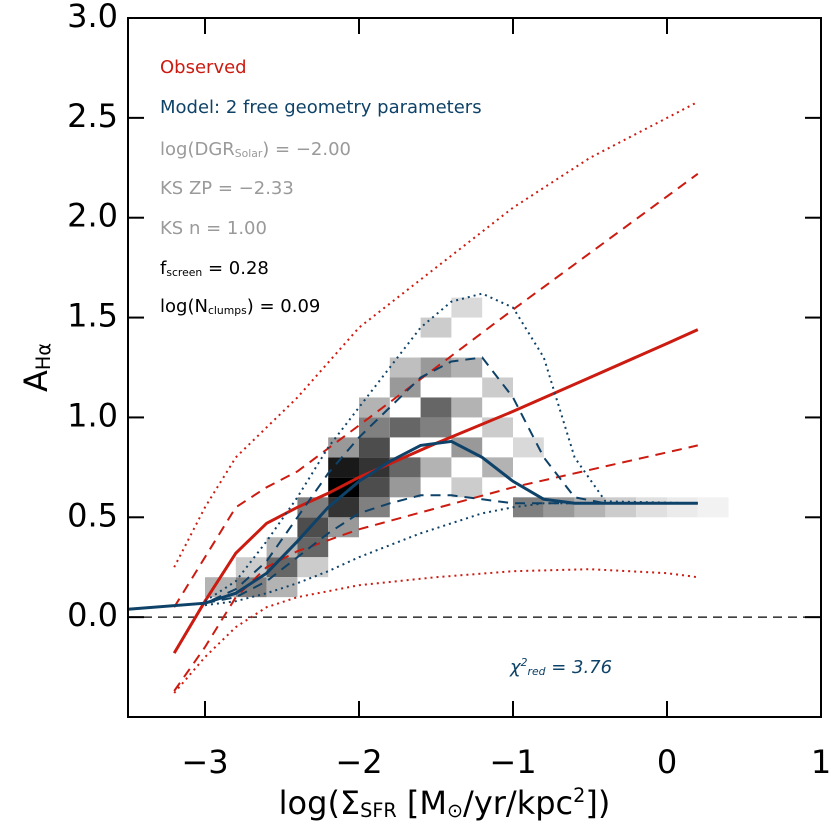 This screenshot has width=831, height=827. Describe the element at coordinates (579, 795) in the screenshot. I see `x-axis-label-part: 2` at that location.